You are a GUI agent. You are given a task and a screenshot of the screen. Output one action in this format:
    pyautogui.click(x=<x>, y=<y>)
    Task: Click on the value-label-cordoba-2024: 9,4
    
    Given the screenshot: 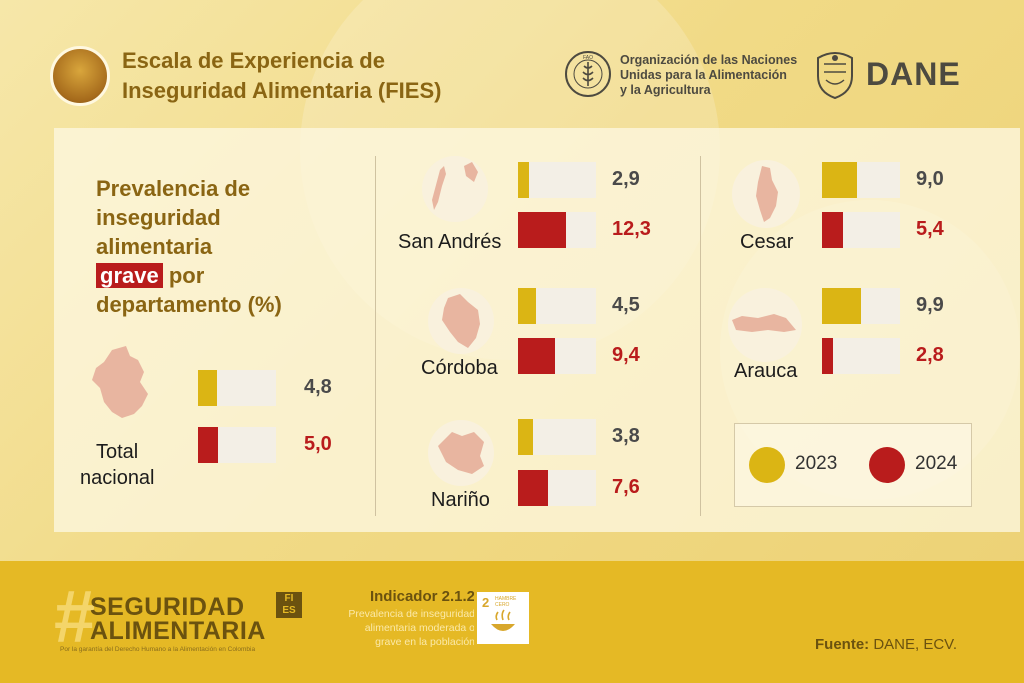 What is the action you would take?
    pyautogui.click(x=626, y=355)
    